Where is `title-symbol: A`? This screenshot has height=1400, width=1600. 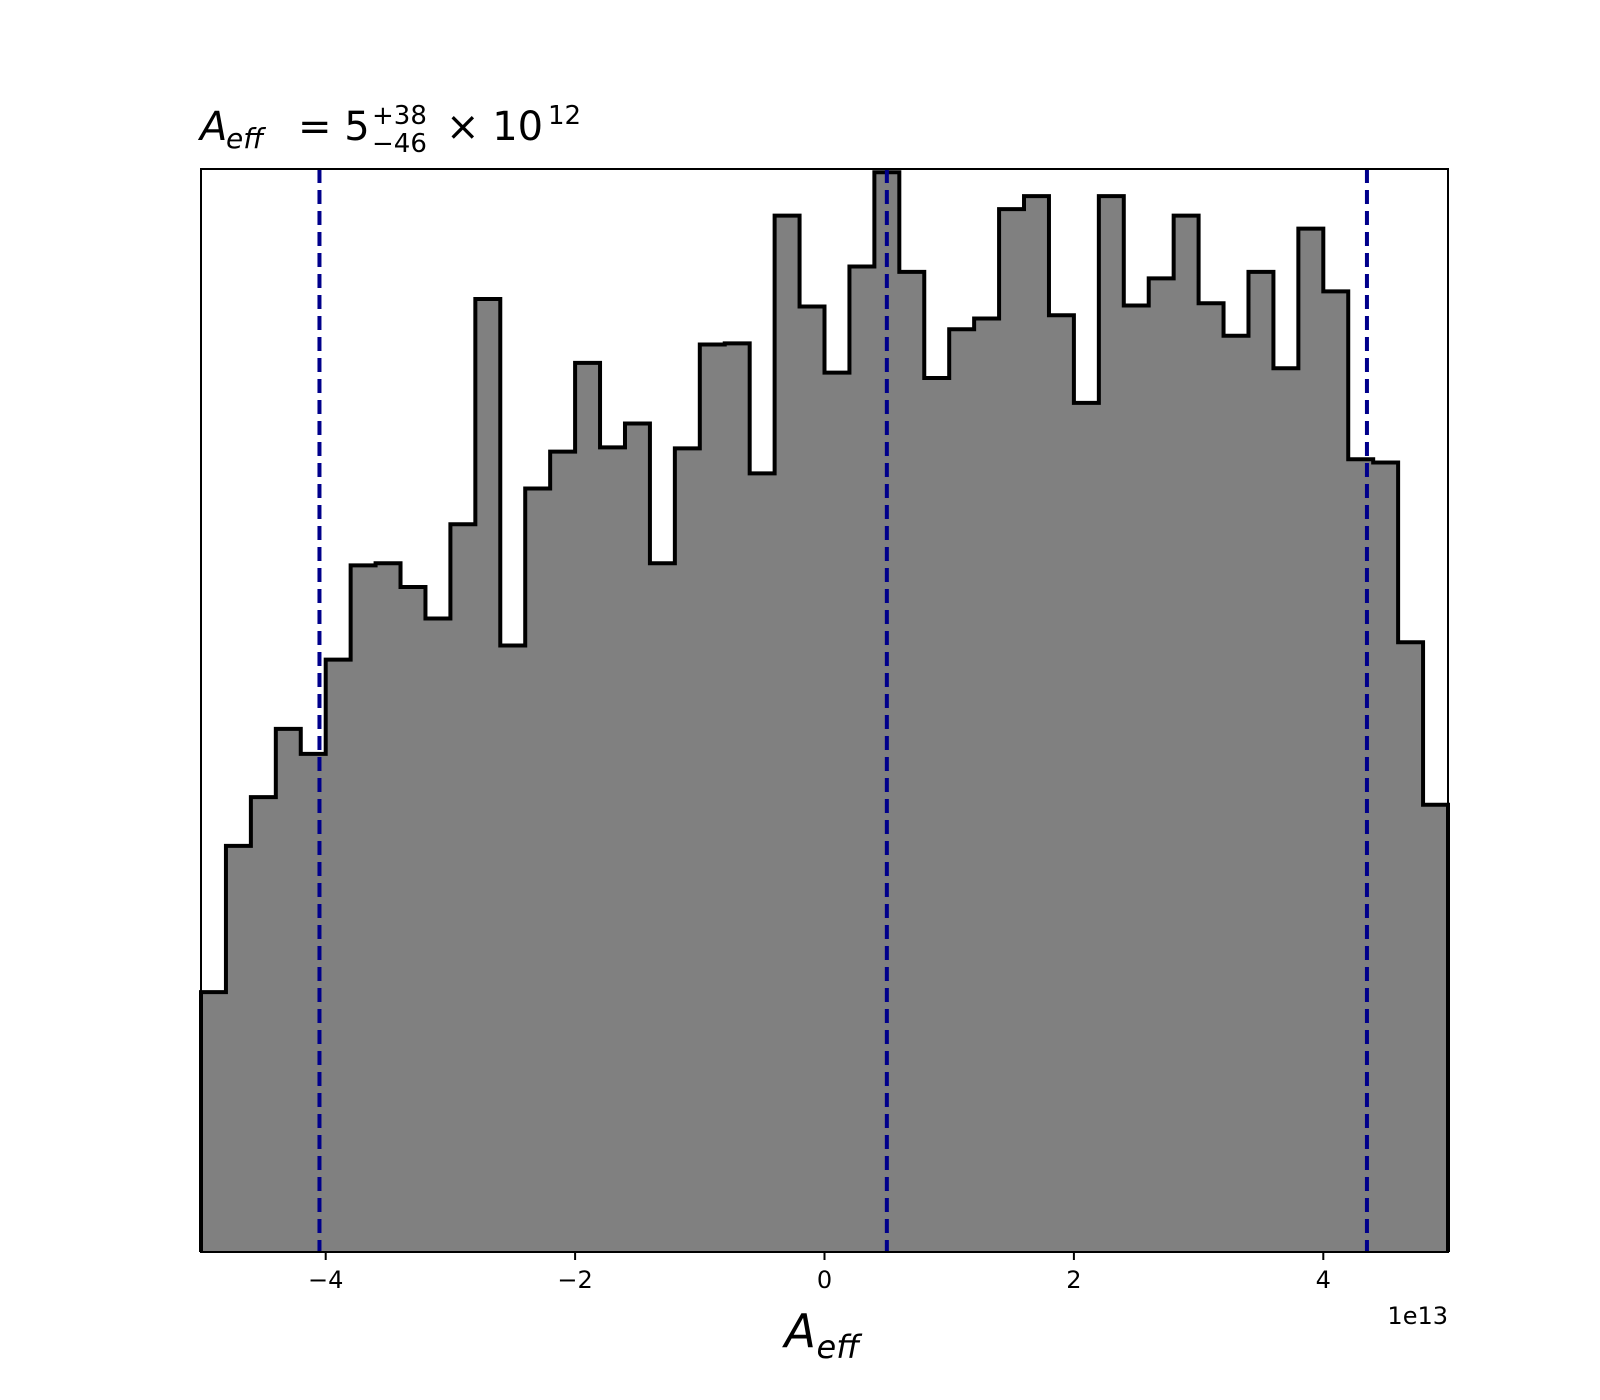
title-symbol: A is located at coordinates (212, 127).